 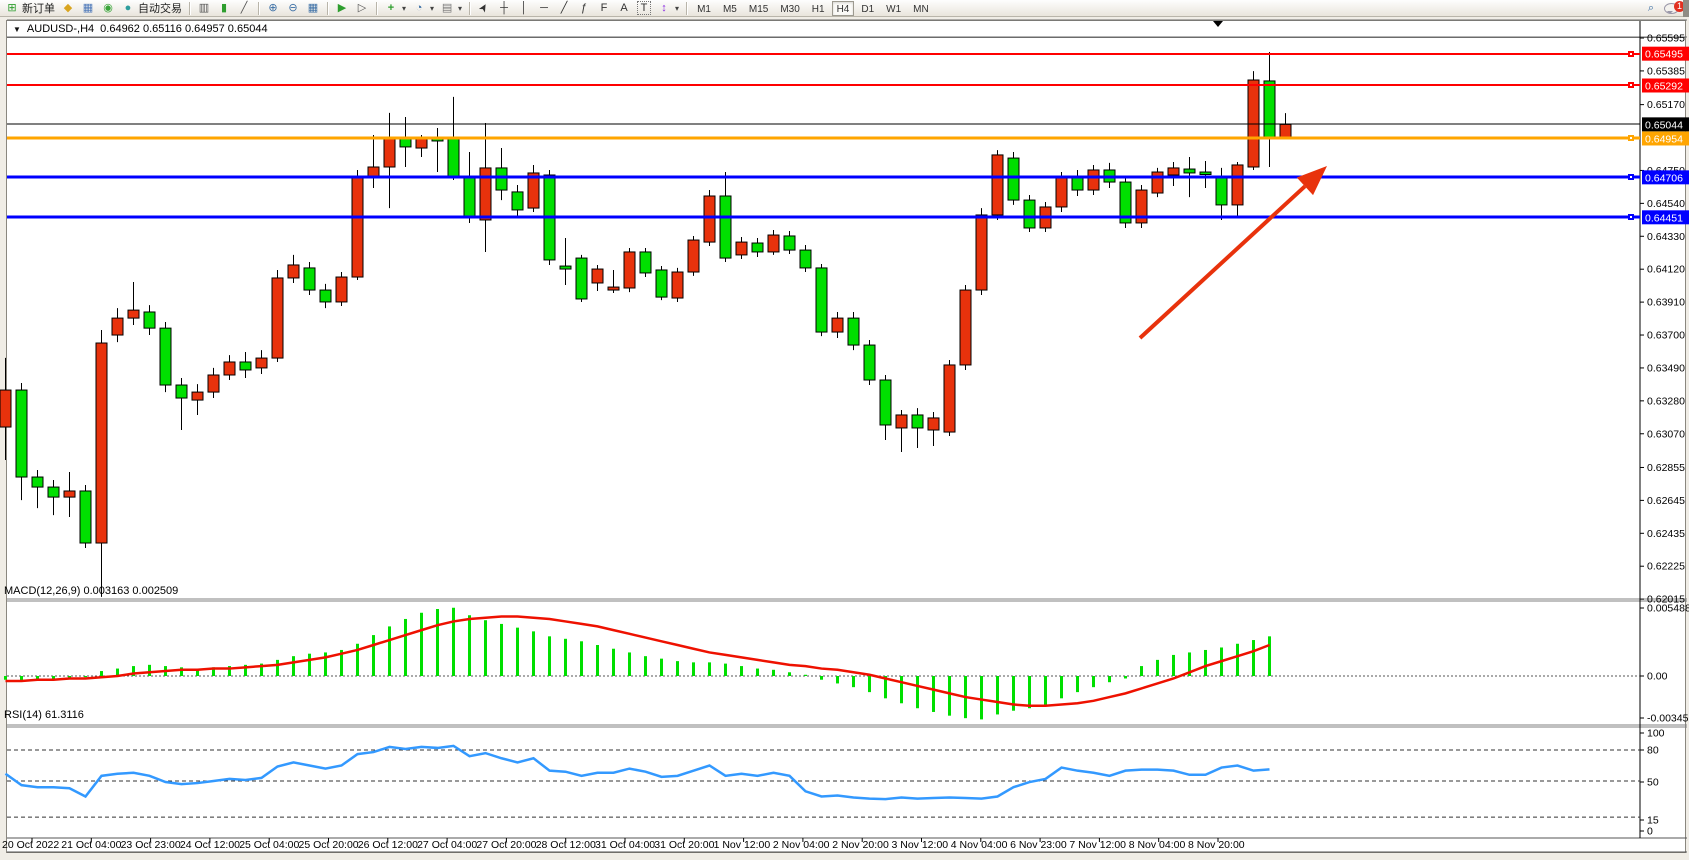 I want to click on search-icon: ⌕, so click(x=1651, y=8).